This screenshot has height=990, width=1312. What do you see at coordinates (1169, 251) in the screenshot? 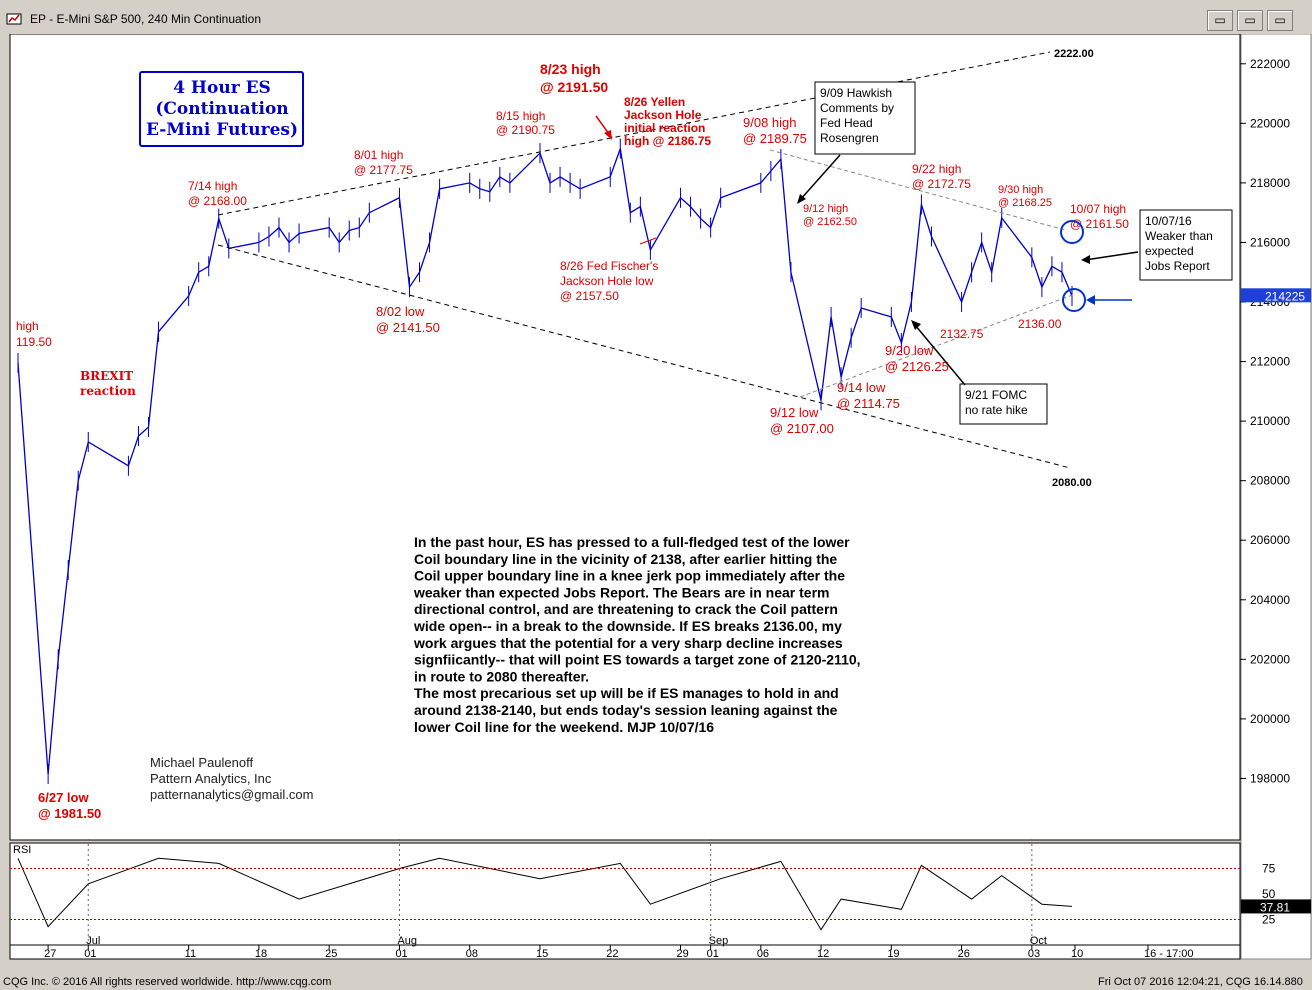
I see `jobs-callout-line-2: expected` at bounding box center [1169, 251].